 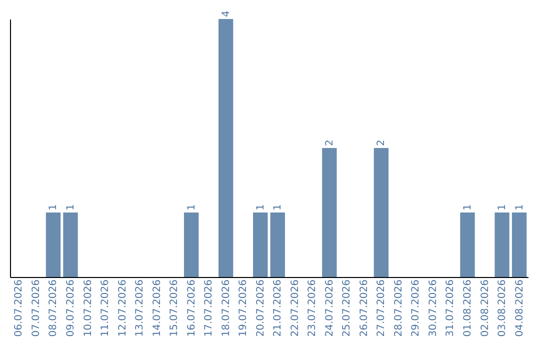 What do you see at coordinates (398, 308) in the screenshot?
I see `x-tick-label: 28.07.2026` at bounding box center [398, 308].